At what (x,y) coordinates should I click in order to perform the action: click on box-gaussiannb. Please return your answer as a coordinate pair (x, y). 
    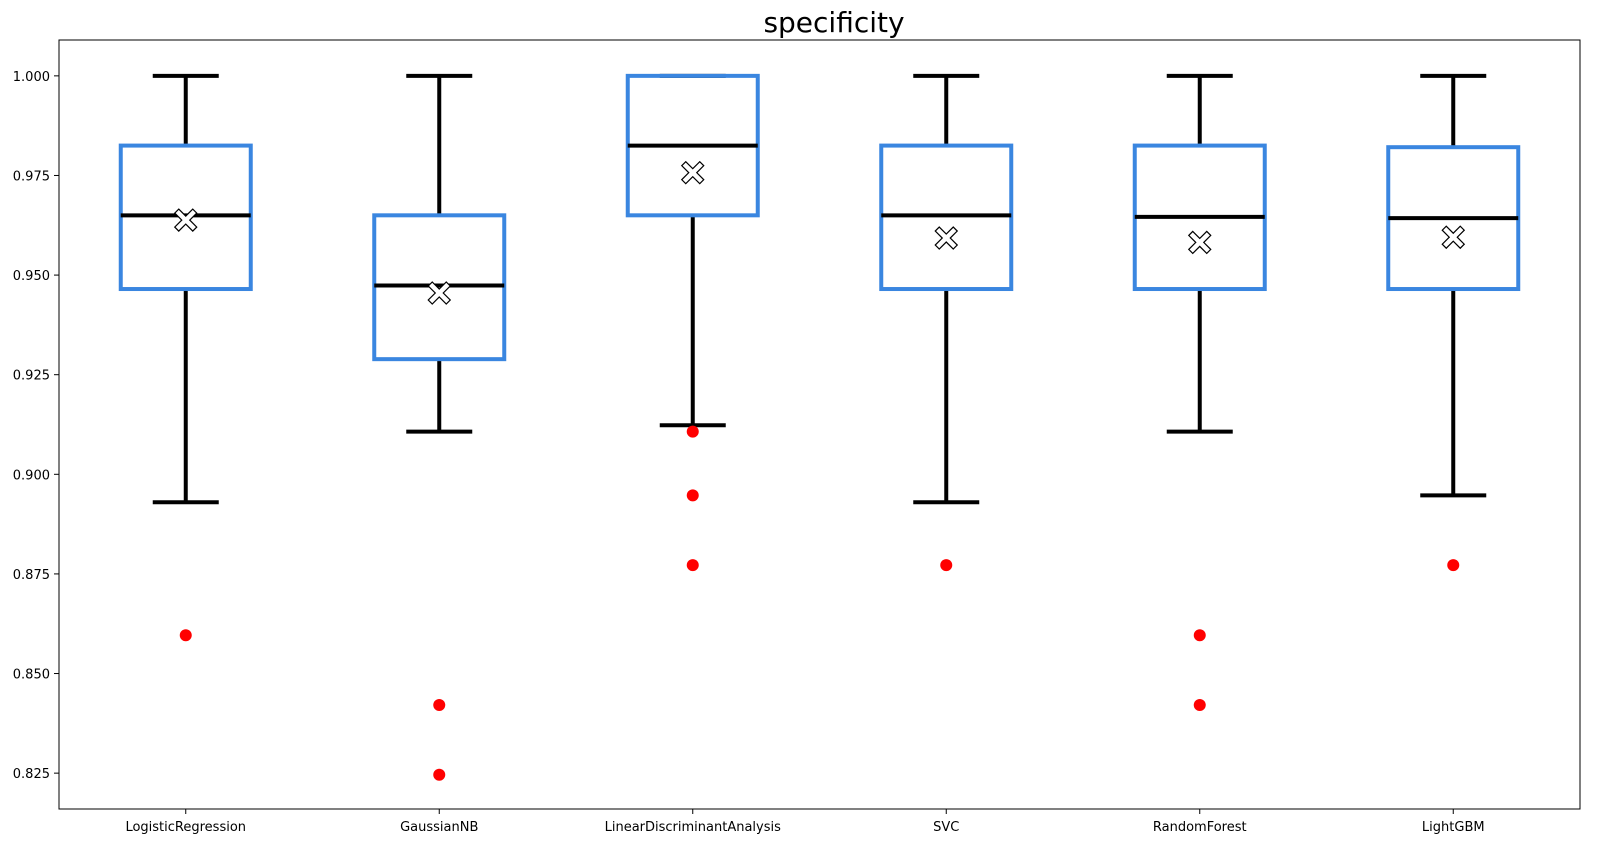
    Looking at the image, I should click on (439, 427).